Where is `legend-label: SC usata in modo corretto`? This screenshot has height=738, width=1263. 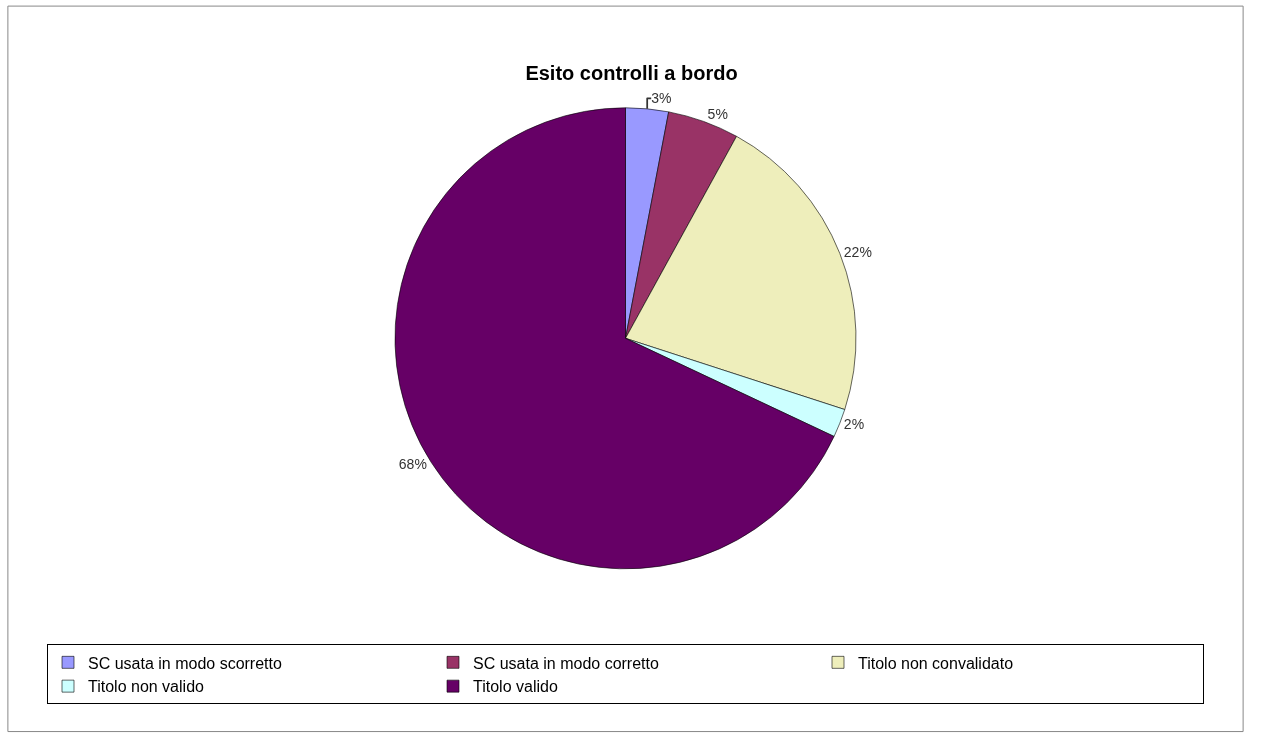 legend-label: SC usata in modo corretto is located at coordinates (566, 663).